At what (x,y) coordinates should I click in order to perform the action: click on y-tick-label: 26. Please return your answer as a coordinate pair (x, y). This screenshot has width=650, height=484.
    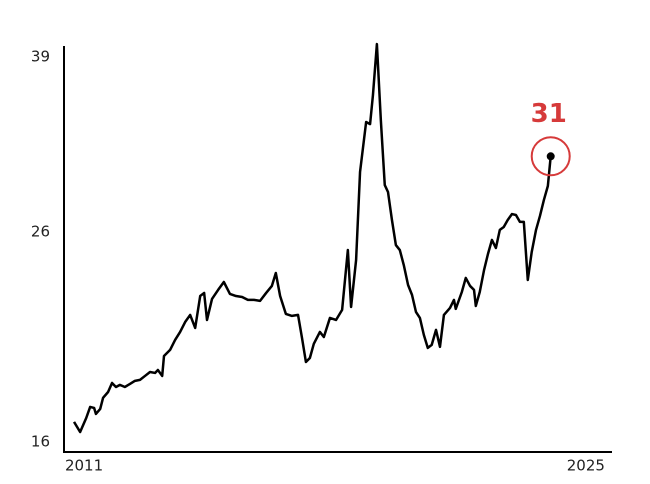
    Looking at the image, I should click on (40, 232).